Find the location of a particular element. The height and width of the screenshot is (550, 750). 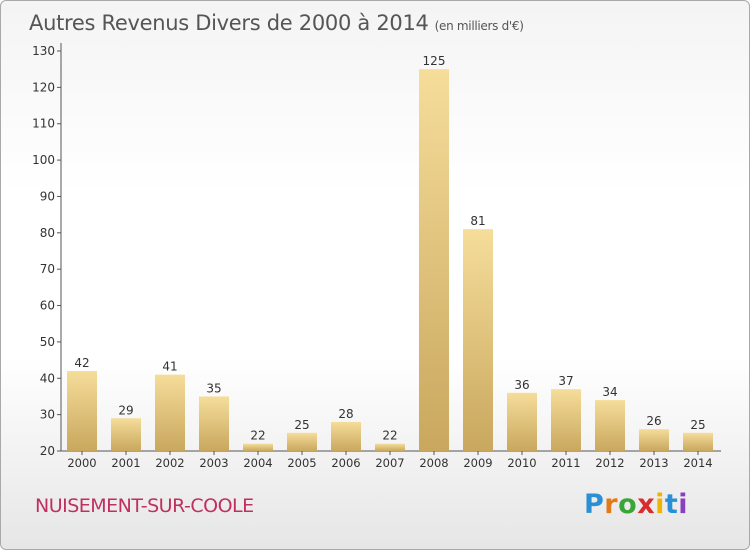

y-tick-label: 50 is located at coordinates (47, 342).